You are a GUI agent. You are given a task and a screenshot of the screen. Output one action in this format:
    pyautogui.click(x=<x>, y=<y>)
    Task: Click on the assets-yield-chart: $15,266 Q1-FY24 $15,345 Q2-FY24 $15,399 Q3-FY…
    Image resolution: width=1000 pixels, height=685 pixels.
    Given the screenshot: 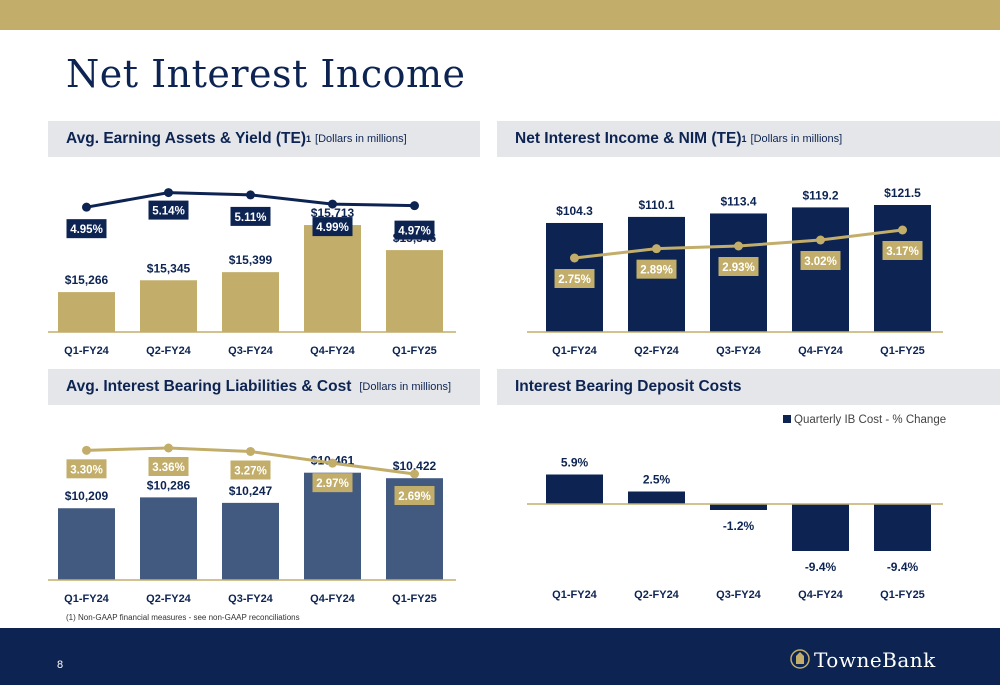 What is the action you would take?
    pyautogui.click(x=252, y=272)
    